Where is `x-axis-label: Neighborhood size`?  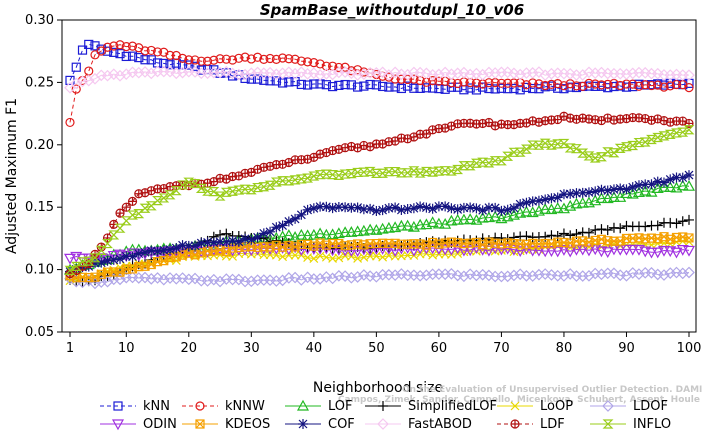 x-axis-label: Neighborhood size is located at coordinates (378, 388).